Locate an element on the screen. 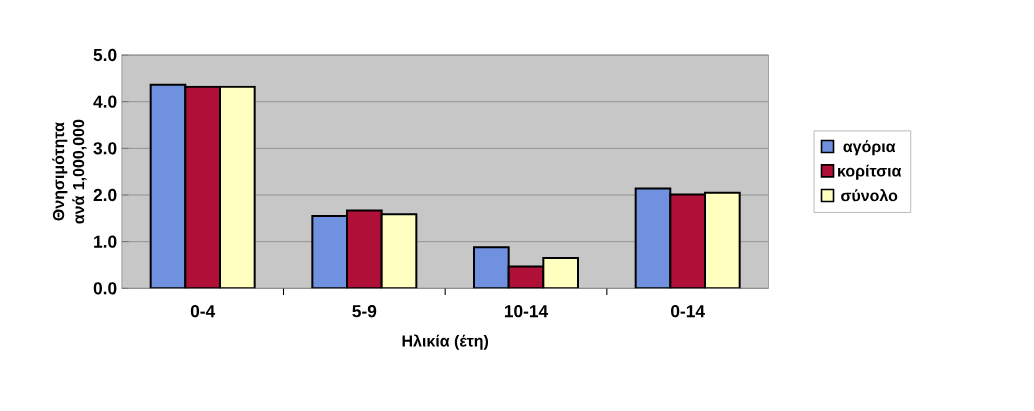 The width and height of the screenshot is (1034, 411). x-tick-label: 0-4 is located at coordinates (203, 311).